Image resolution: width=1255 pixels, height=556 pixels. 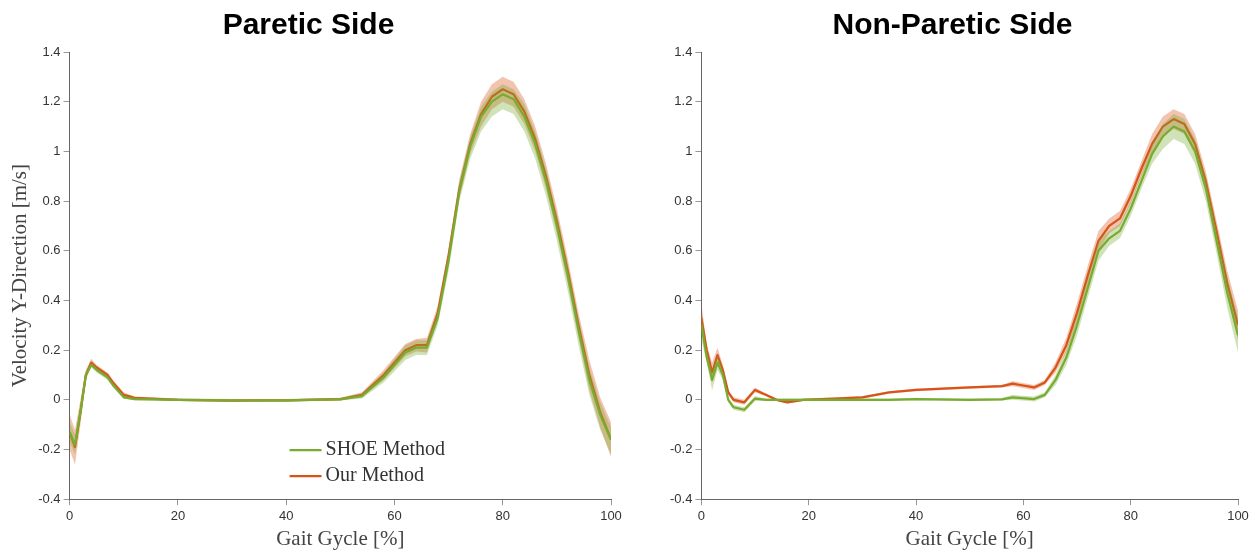 I want to click on legend-label: Our Method, so click(x=374, y=474).